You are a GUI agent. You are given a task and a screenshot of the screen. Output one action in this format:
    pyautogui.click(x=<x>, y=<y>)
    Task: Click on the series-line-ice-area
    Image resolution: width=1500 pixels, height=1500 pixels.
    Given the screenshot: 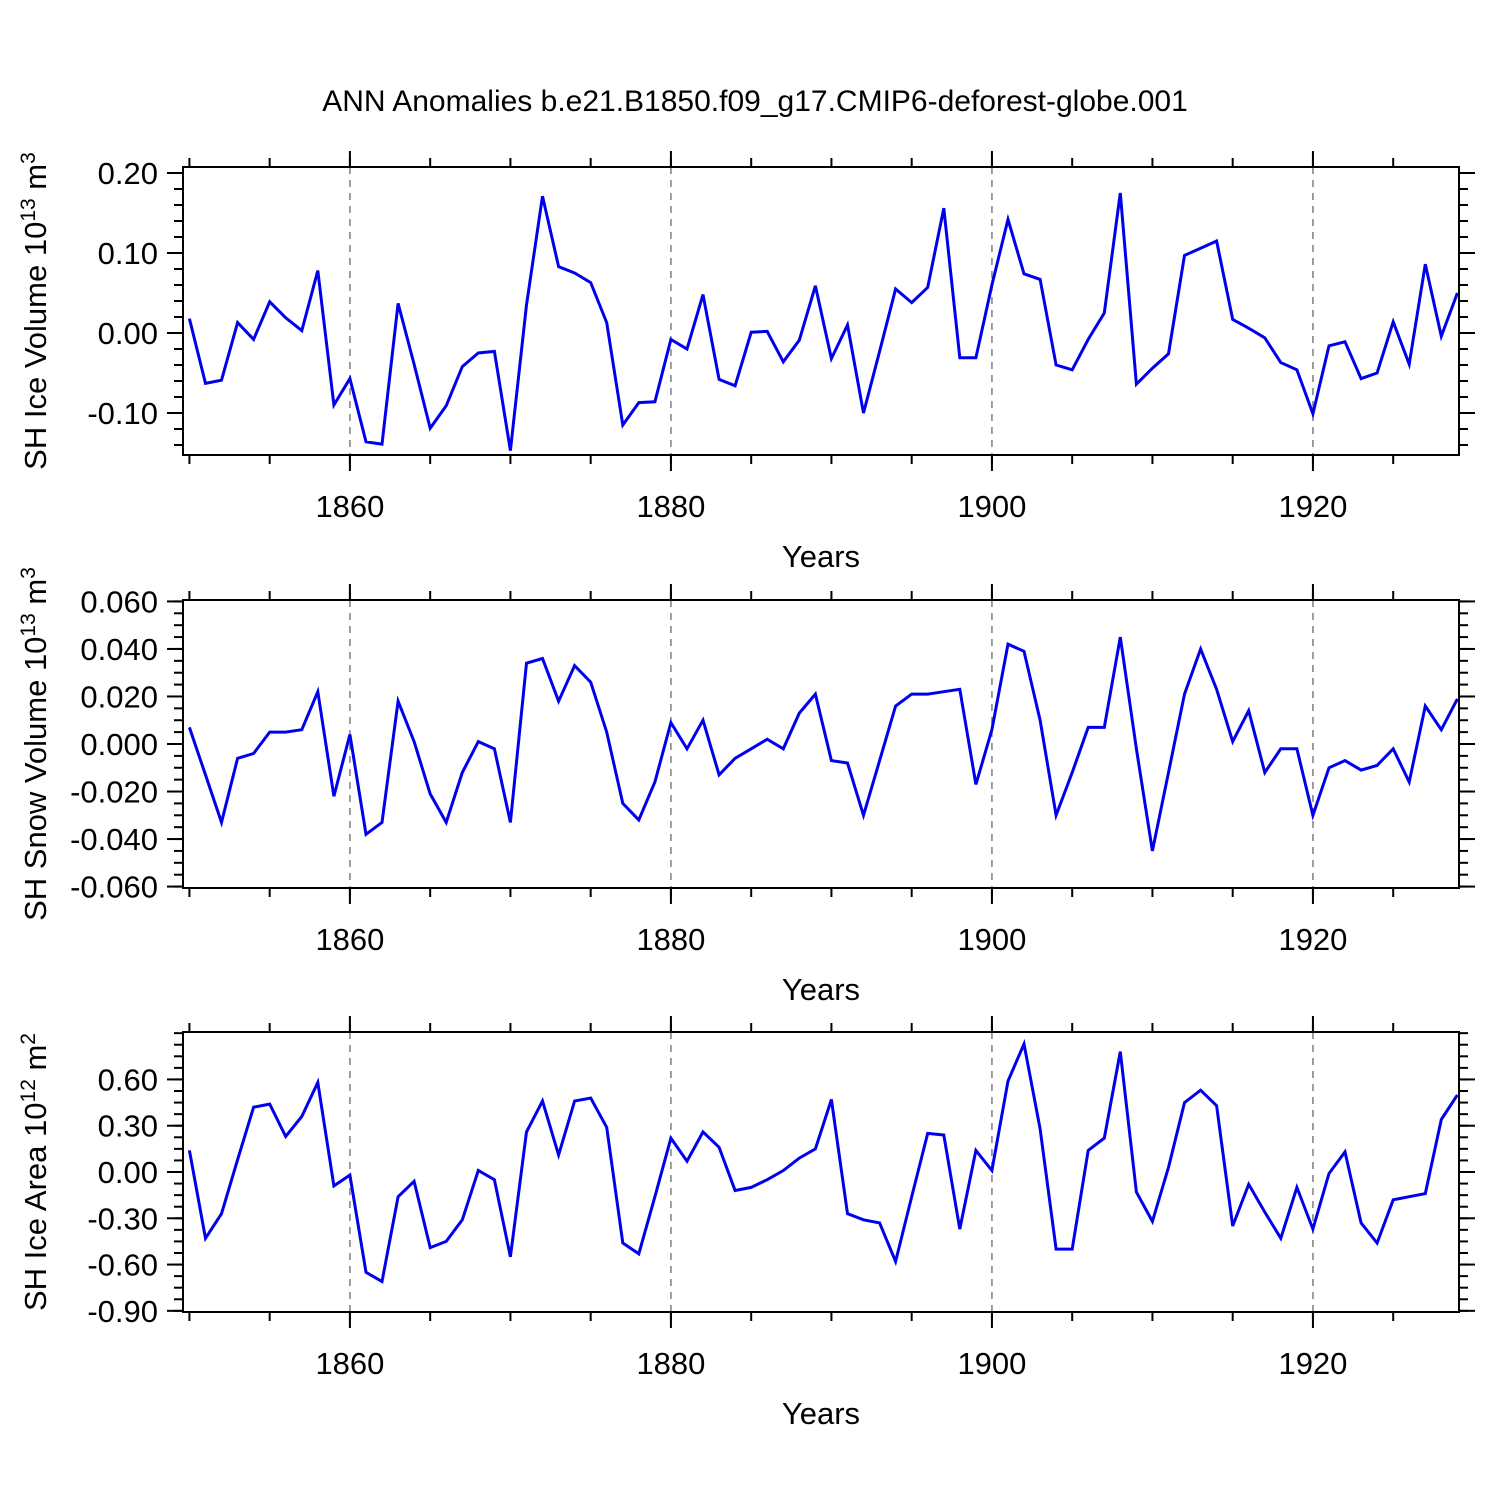 What is the action you would take?
    pyautogui.click(x=823, y=1161)
    